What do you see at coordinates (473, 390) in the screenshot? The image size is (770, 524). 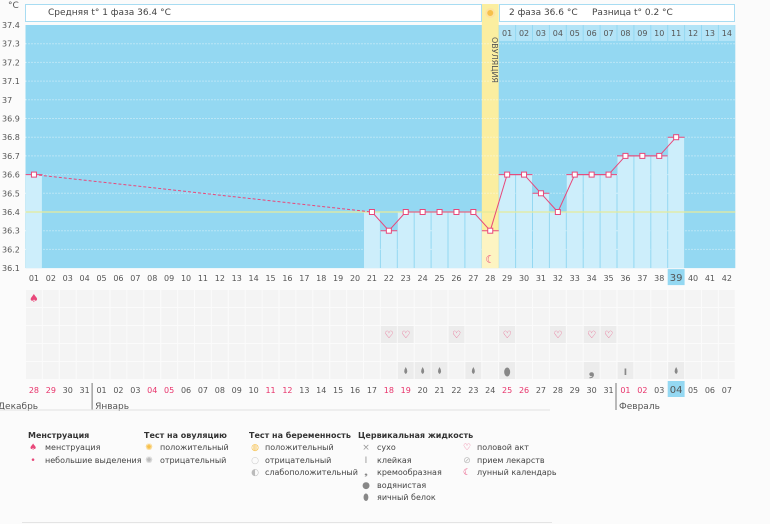 I see `calendar-date: 23` at bounding box center [473, 390].